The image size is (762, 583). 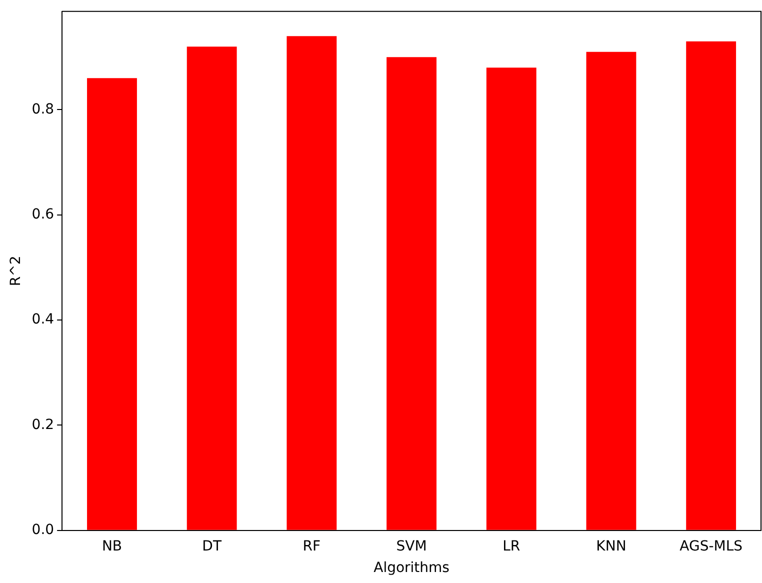 What do you see at coordinates (43, 424) in the screenshot?
I see `y-tick-label: 0.2` at bounding box center [43, 424].